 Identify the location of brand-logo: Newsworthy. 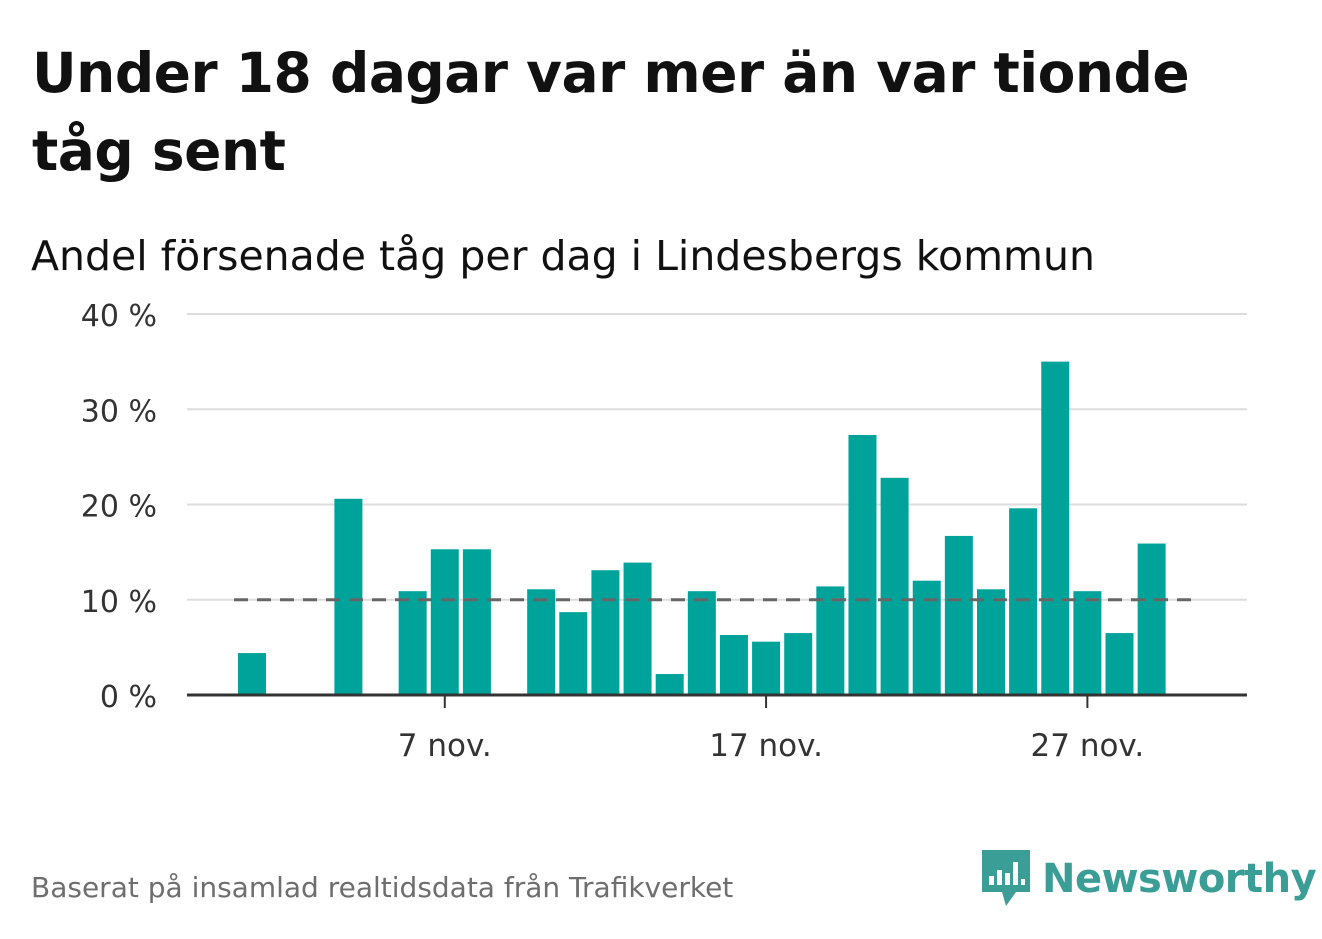
(1148, 879).